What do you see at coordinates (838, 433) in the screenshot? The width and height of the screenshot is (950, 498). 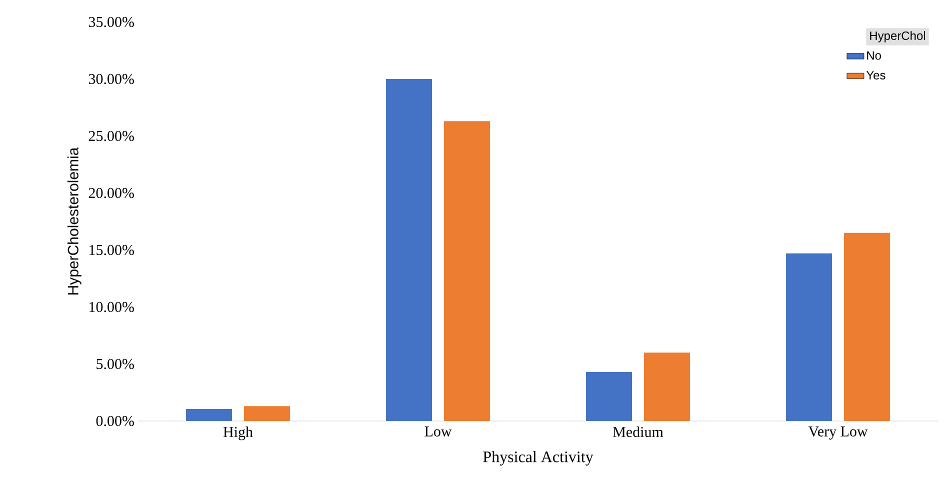 I see `x-tick-label: Very Low` at bounding box center [838, 433].